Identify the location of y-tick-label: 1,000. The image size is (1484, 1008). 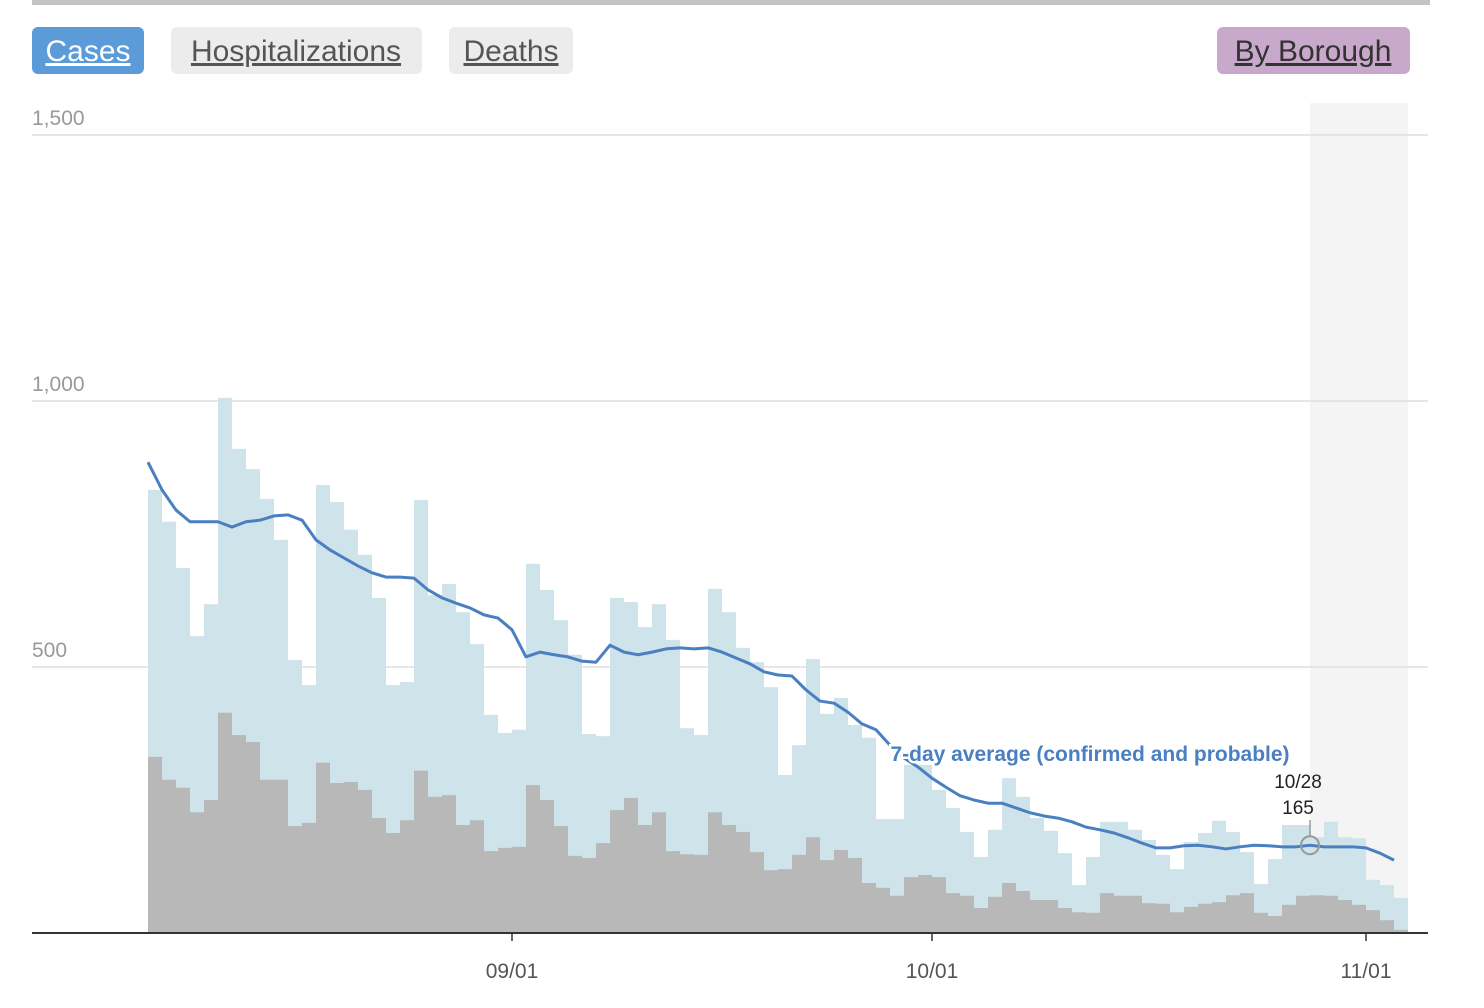
(58, 384).